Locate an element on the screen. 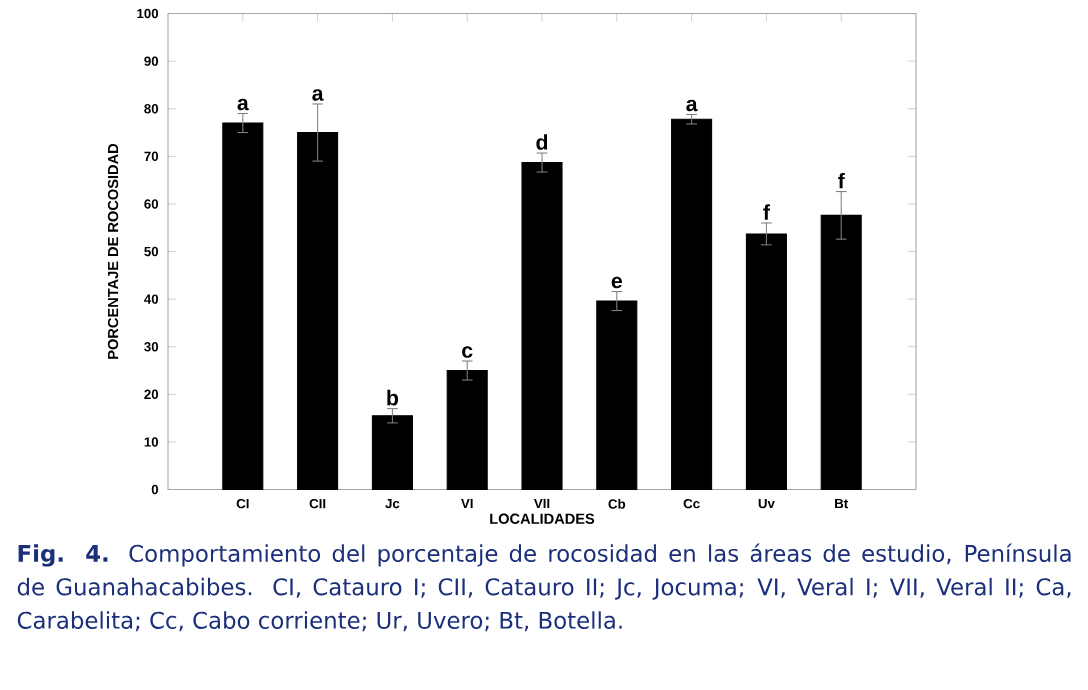 The image size is (1088, 690). annotation: d is located at coordinates (542, 142).